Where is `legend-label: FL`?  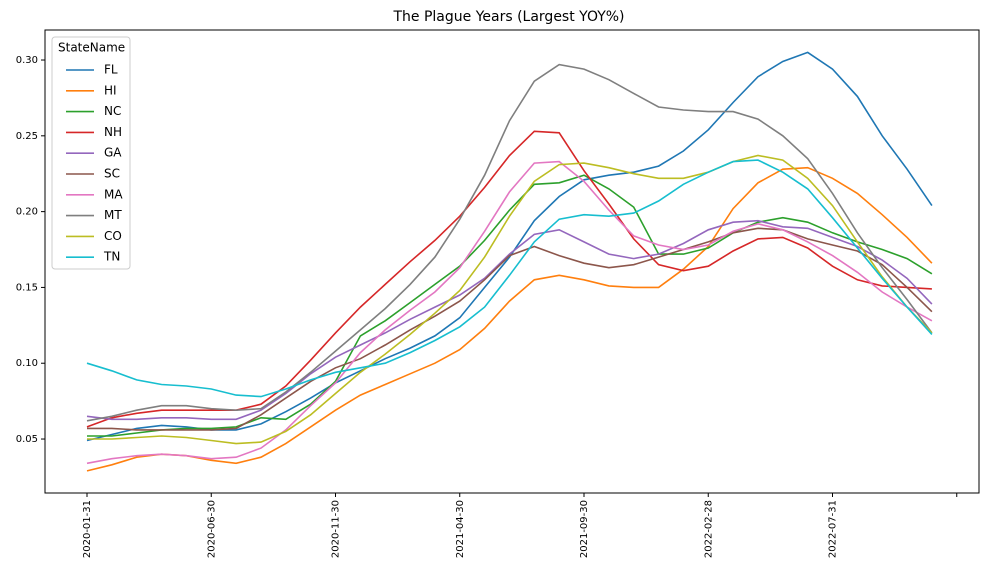
legend-label: FL is located at coordinates (111, 70).